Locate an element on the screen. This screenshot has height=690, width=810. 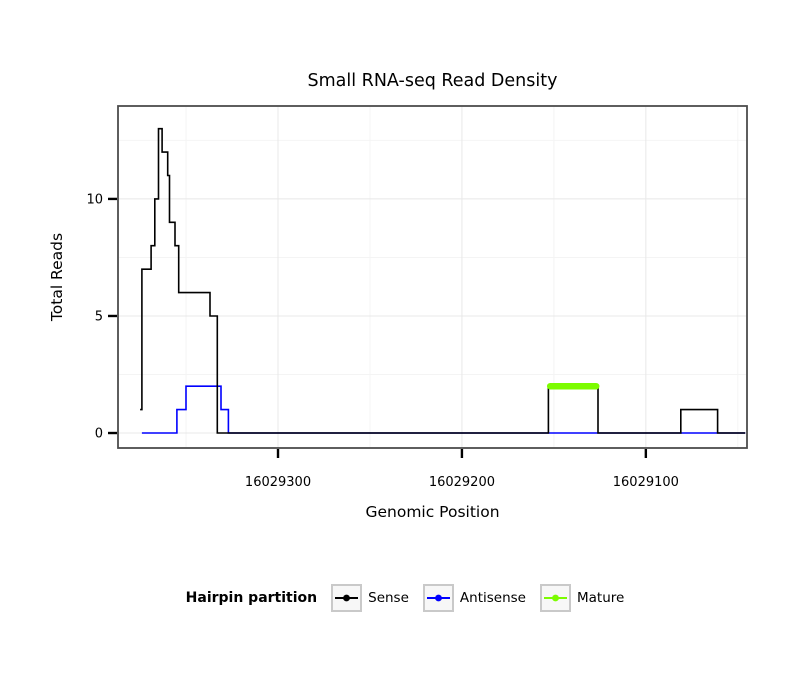
legend-label-antisense: Antisense is located at coordinates (492, 598).